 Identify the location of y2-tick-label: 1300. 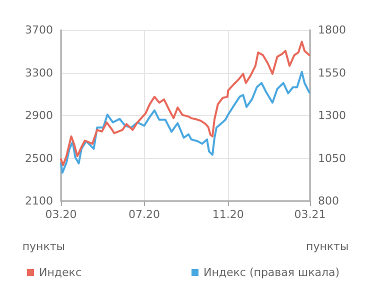
(332, 115).